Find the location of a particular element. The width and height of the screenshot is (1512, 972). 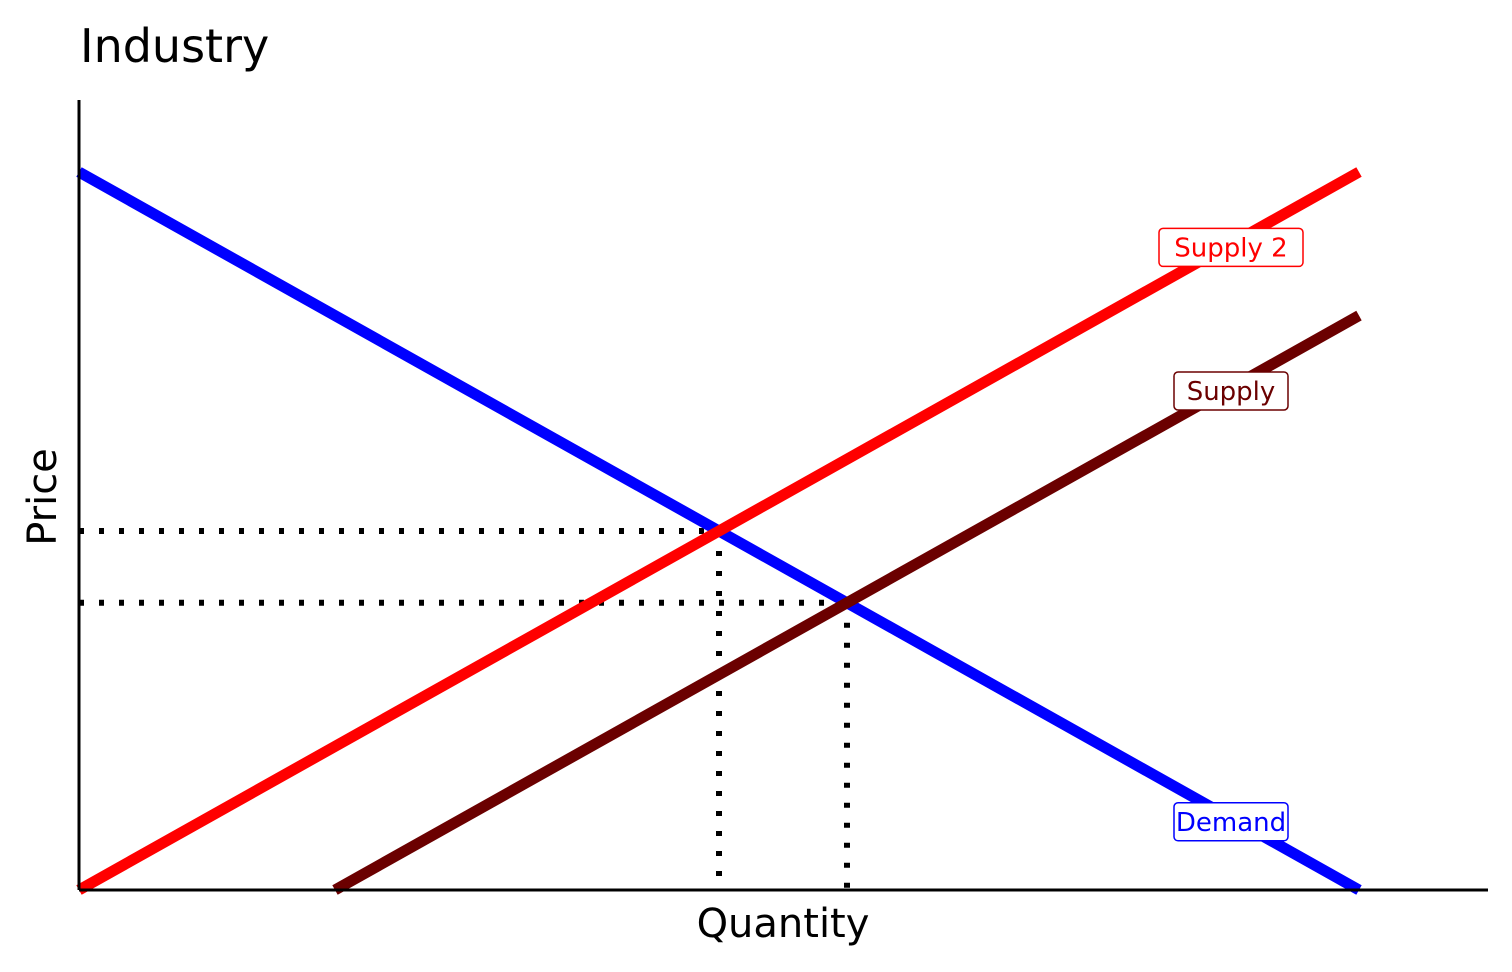

label-supply: Supply is located at coordinates (1231, 391).